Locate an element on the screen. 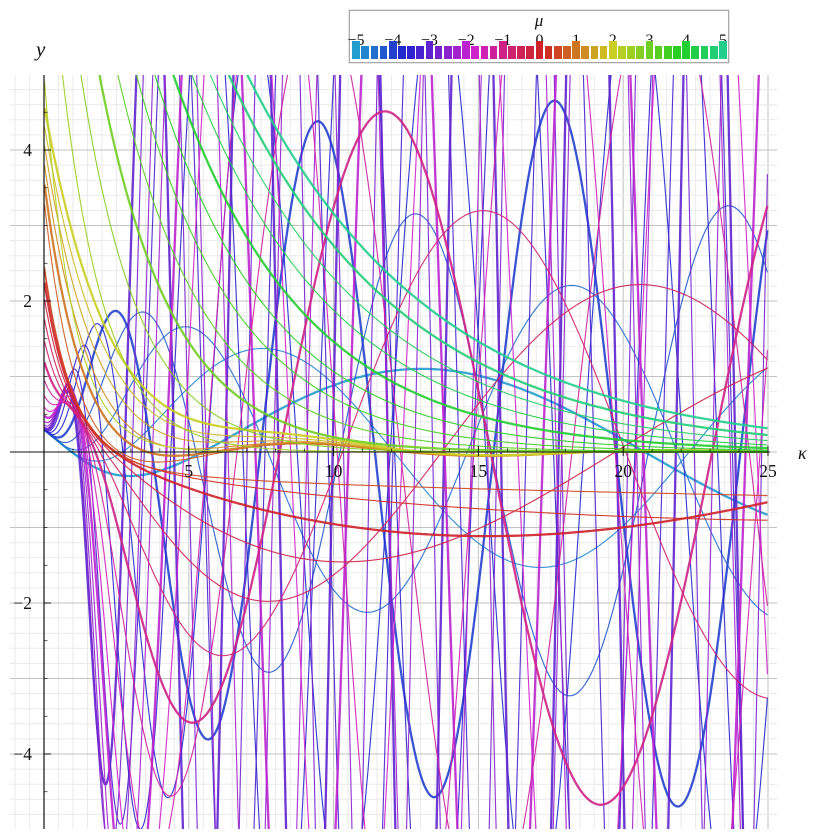  legend-swatch-mu--1.25 is located at coordinates (493, 52).